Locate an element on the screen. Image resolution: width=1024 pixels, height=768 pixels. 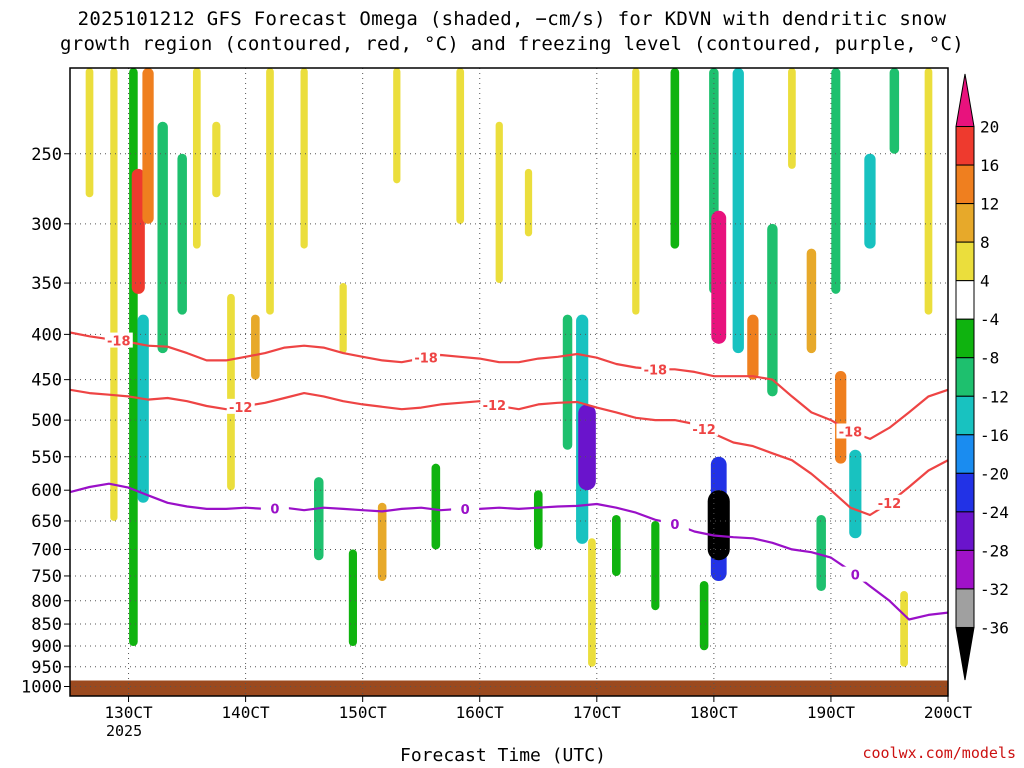
colorbar-label-9: -20 is located at coordinates (994, 473).